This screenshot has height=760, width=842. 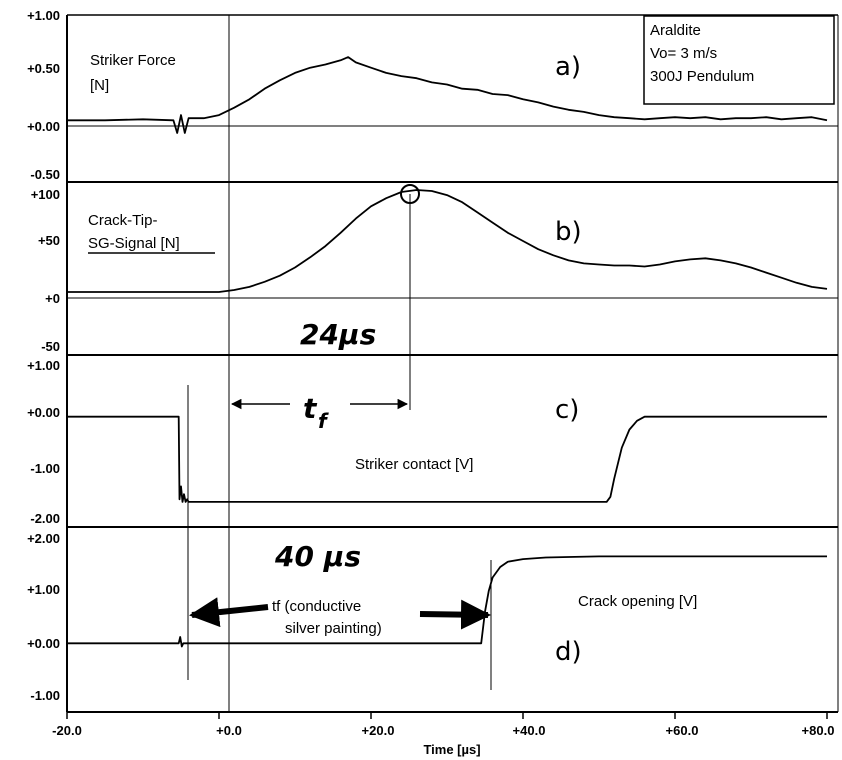 What do you see at coordinates (45, 518) in the screenshot?
I see `y-tick-label: -2.00` at bounding box center [45, 518].